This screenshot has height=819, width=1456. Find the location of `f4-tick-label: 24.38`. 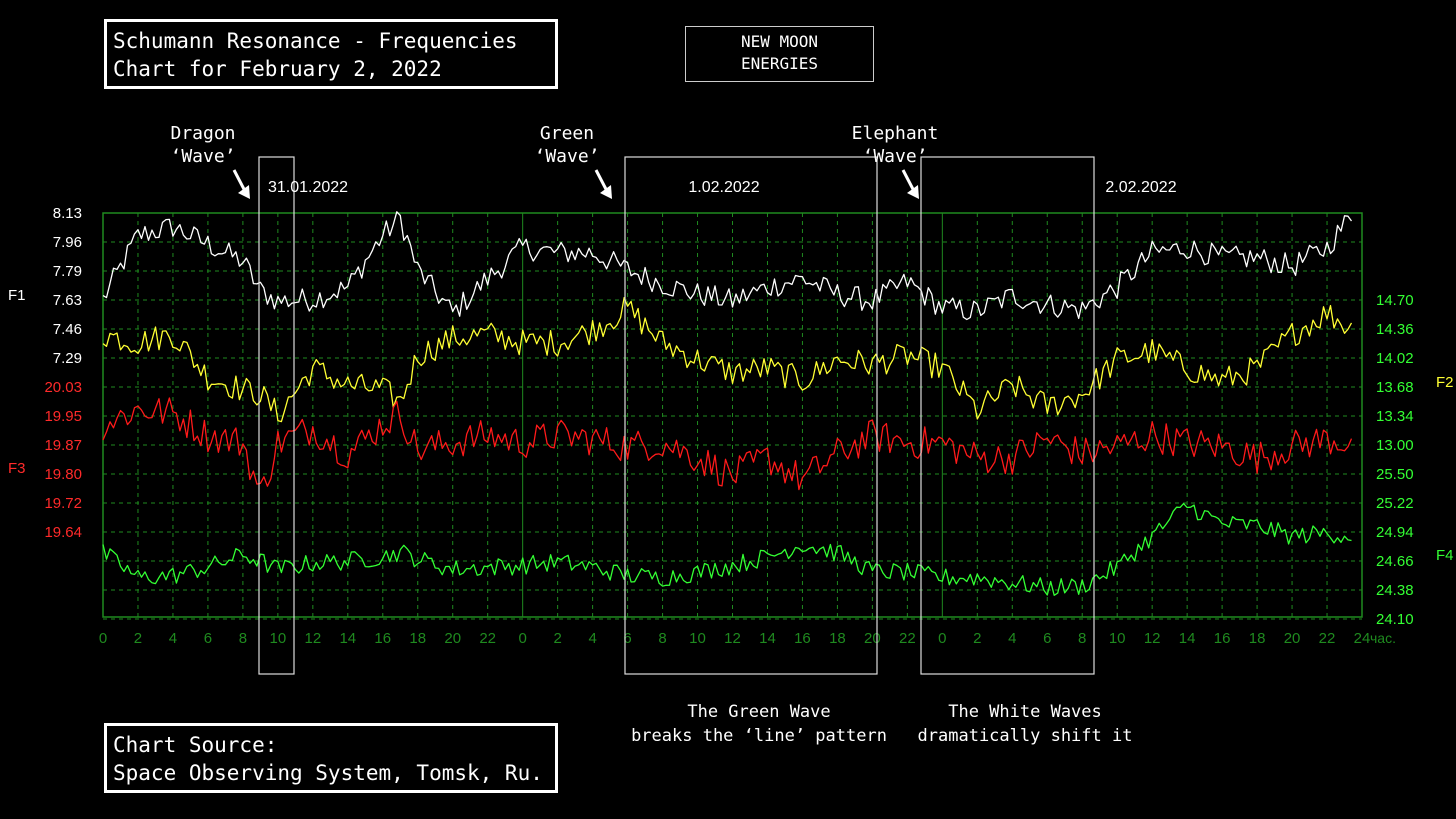

f4-tick-label: 24.38 is located at coordinates (1395, 590).